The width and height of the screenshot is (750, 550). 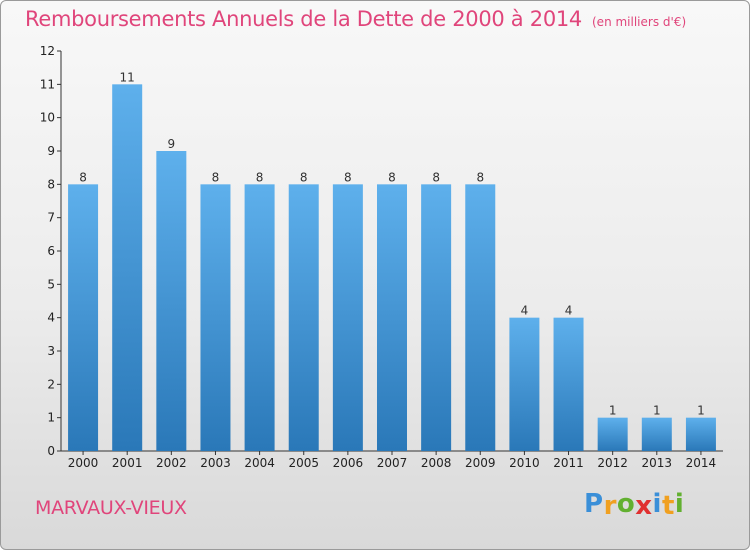 What do you see at coordinates (610, 506) in the screenshot?
I see `logo-letter: r` at bounding box center [610, 506].